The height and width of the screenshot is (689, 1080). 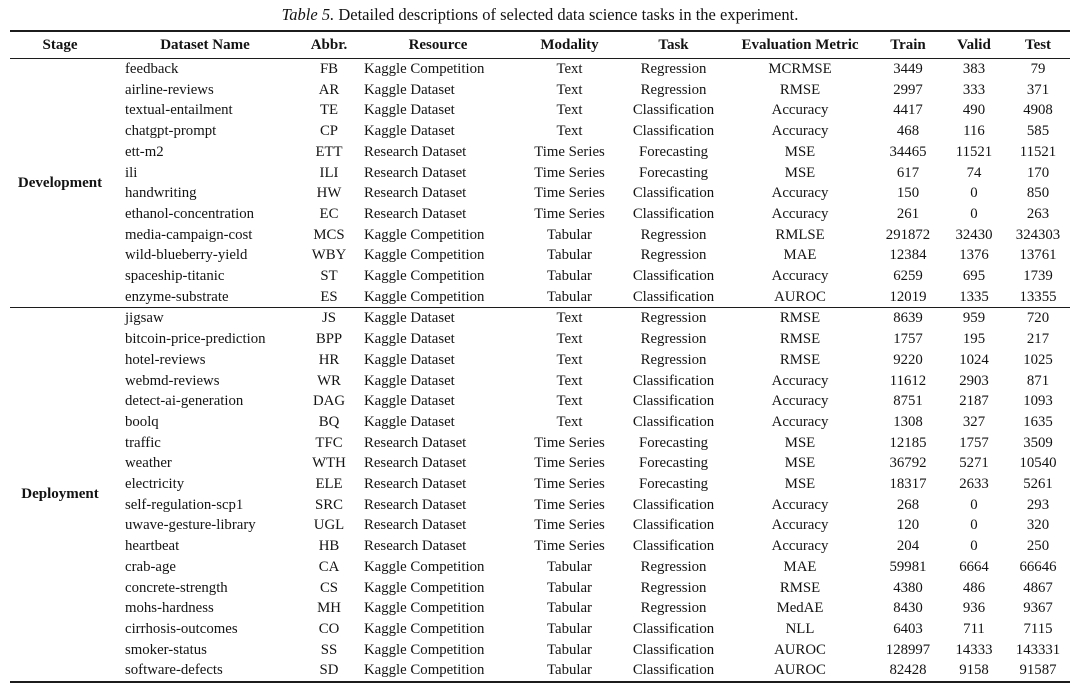 I want to click on cell-resource: Kaggle Dataset, so click(x=409, y=318).